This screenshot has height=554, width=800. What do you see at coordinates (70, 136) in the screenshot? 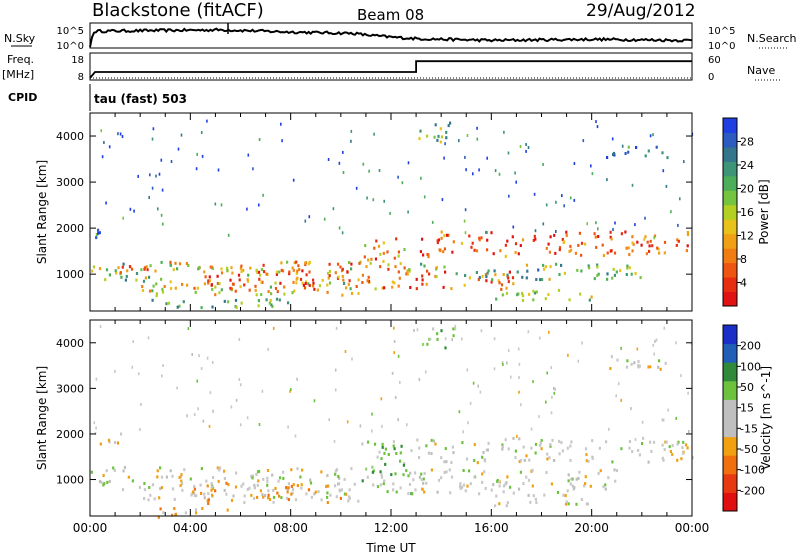
I see `power-ytick-label: 4000` at bounding box center [70, 136].